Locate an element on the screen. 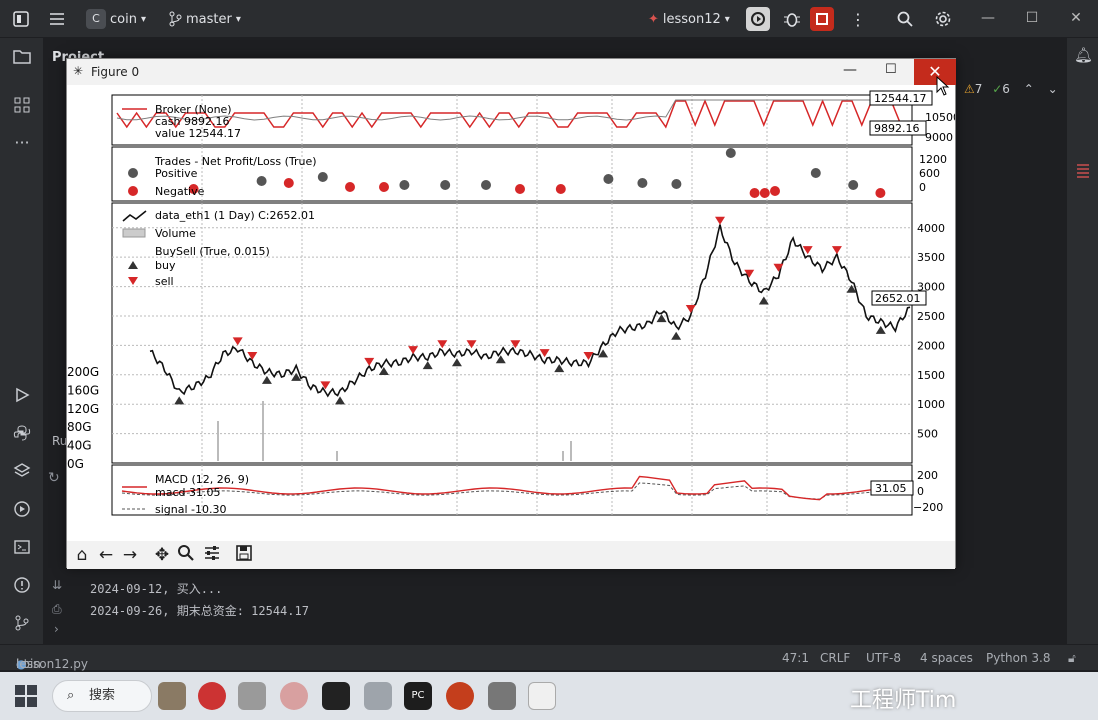 Image resolution: width=1098 pixels, height=720 pixels. price-tick-label: 500 is located at coordinates (927, 434).